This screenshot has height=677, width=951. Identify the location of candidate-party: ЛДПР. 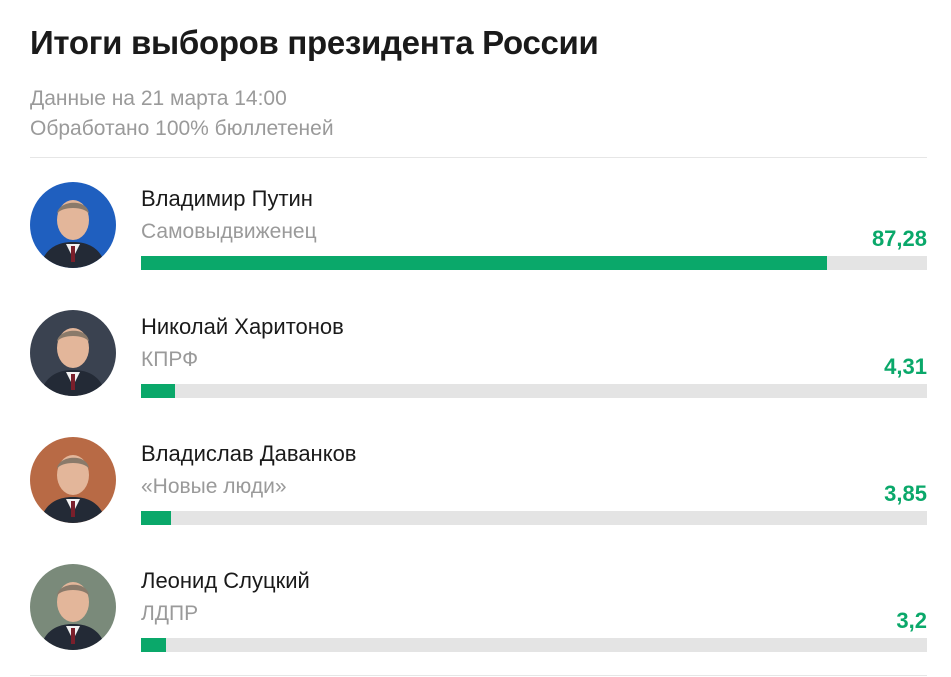
(170, 613).